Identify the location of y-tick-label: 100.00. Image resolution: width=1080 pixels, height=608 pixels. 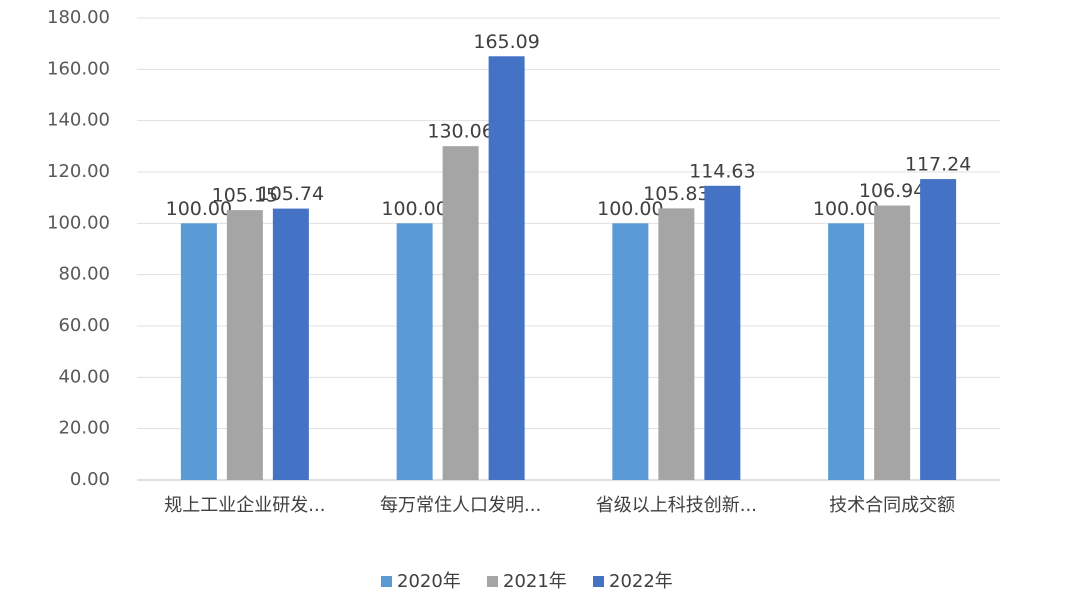
(78, 222).